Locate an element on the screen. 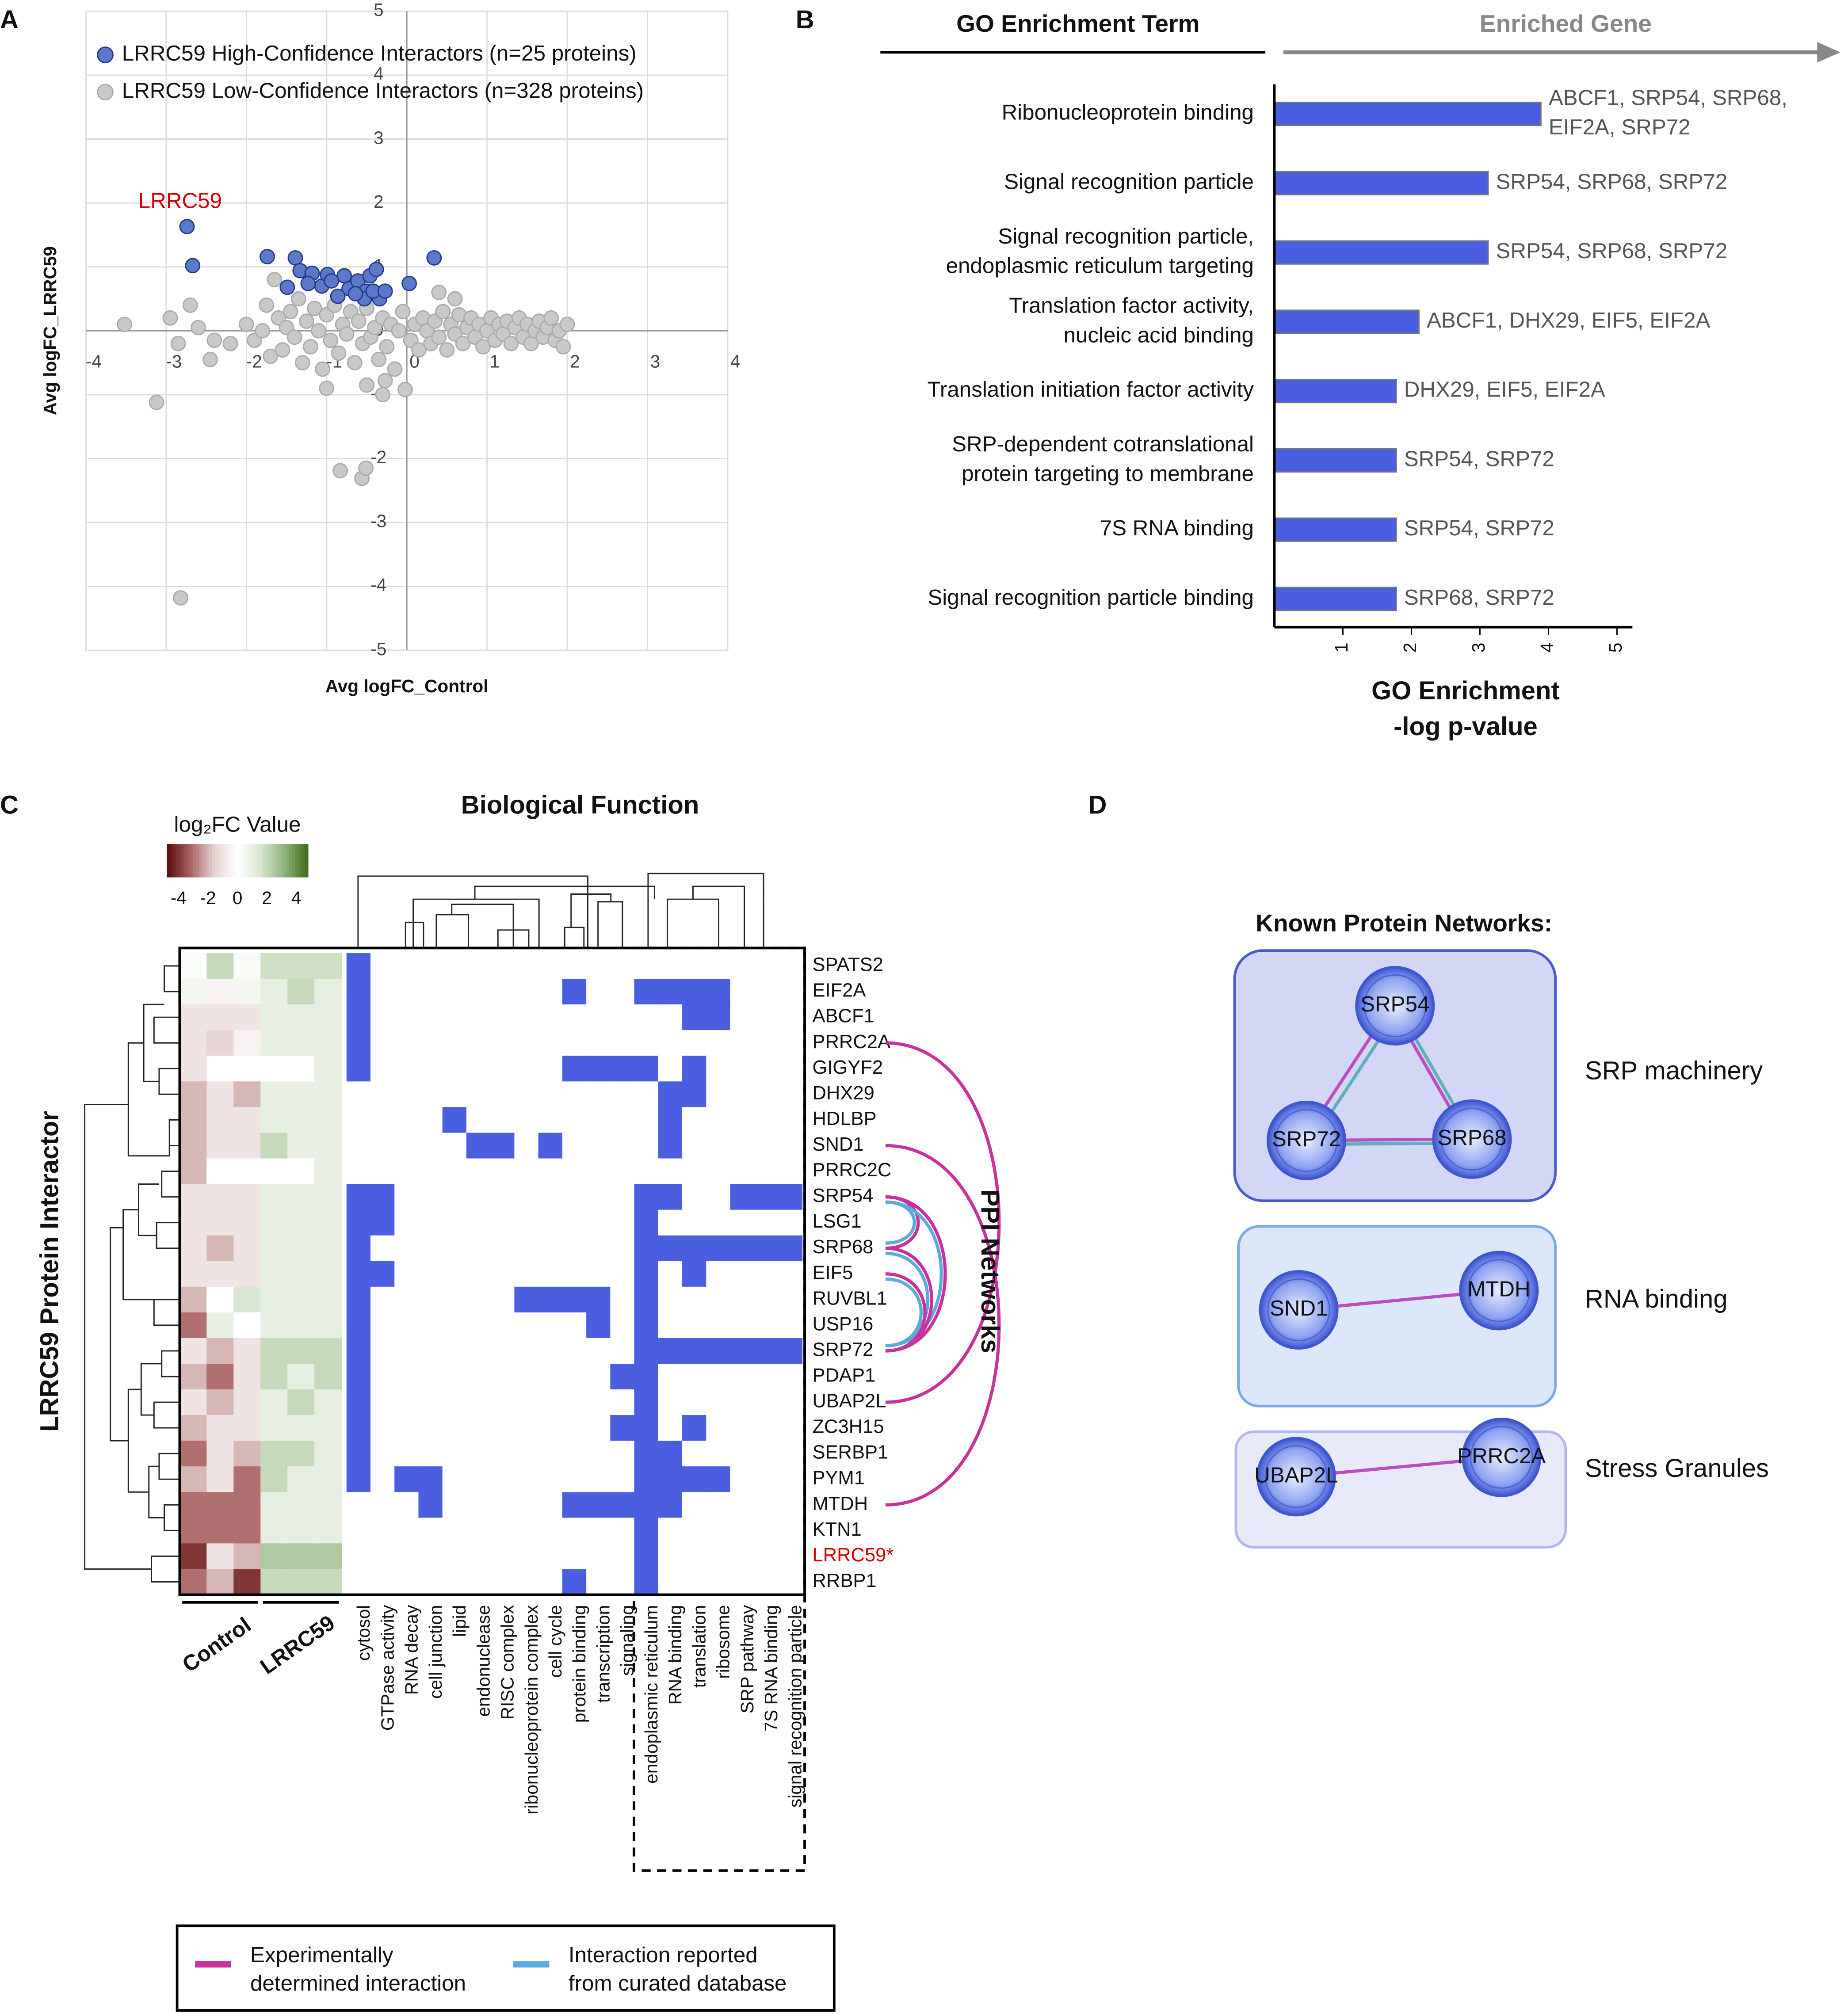 This screenshot has width=1848, height=2014. row-label: SERBP1 is located at coordinates (850, 1452).